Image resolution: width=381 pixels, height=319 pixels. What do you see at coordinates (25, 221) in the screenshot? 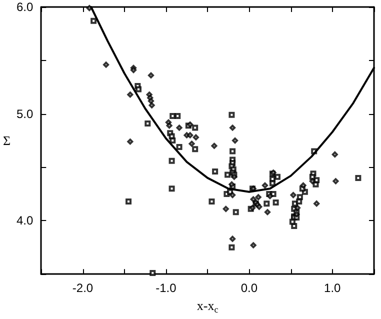
I see `y-tick-label: 4.0` at bounding box center [25, 221].